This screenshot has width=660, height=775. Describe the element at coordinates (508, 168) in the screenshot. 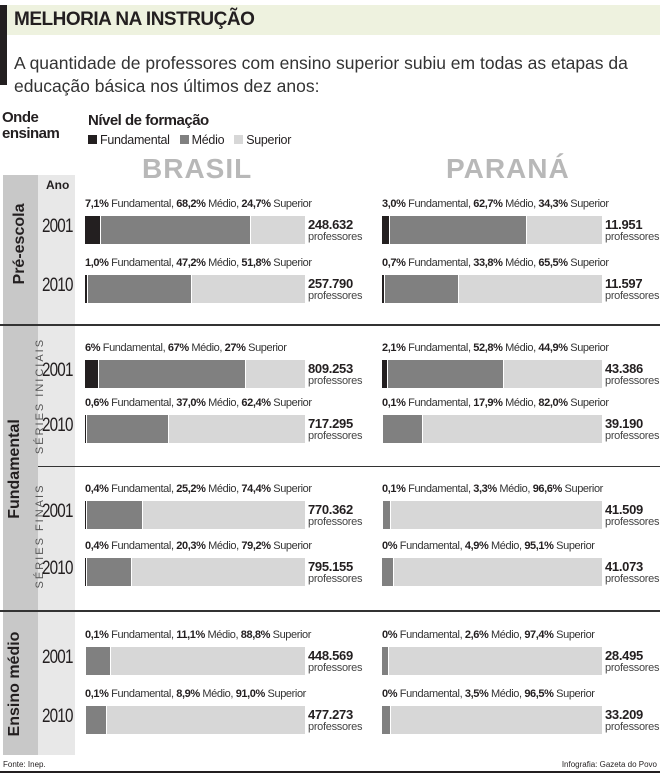

I see `region-title-parana: PARANÁ` at that location.